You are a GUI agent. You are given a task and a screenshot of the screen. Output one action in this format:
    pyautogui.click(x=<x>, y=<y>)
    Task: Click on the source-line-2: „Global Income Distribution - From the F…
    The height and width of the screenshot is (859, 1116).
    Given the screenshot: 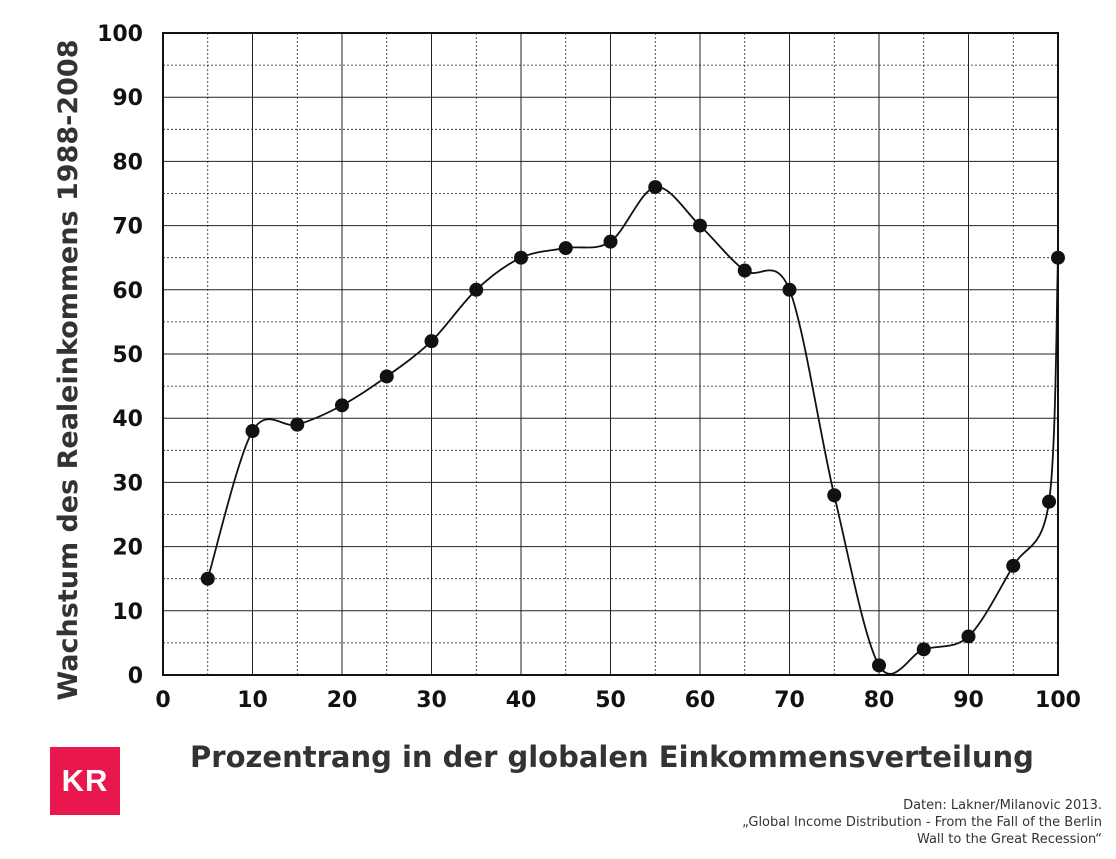 What is the action you would take?
    pyautogui.click(x=922, y=822)
    